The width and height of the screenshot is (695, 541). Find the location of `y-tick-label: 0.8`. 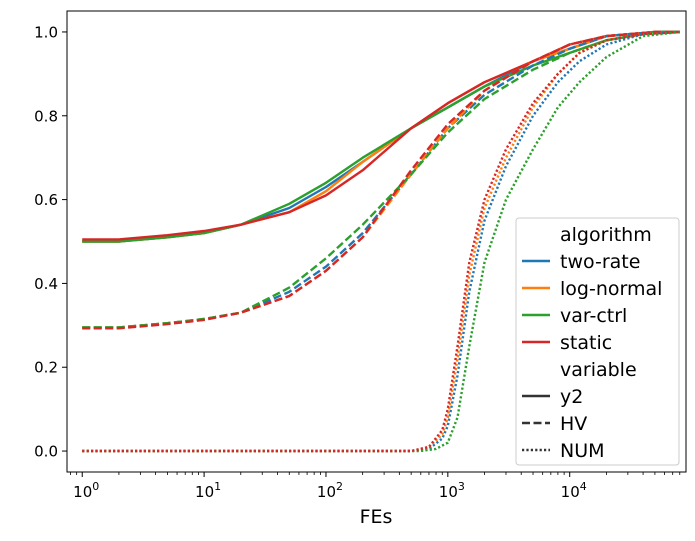

y-tick-label: 0.8 is located at coordinates (46, 116).